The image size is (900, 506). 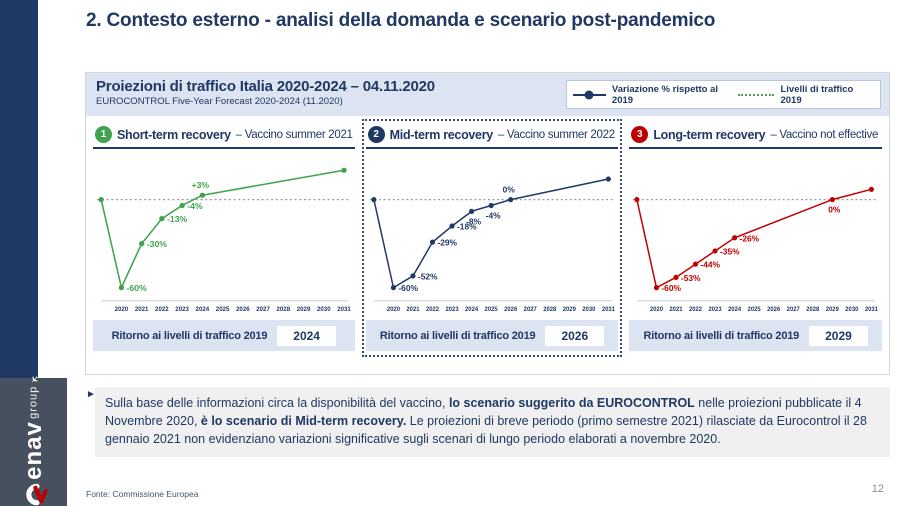 I want to click on svg-text: -44%, so click(x=711, y=265).